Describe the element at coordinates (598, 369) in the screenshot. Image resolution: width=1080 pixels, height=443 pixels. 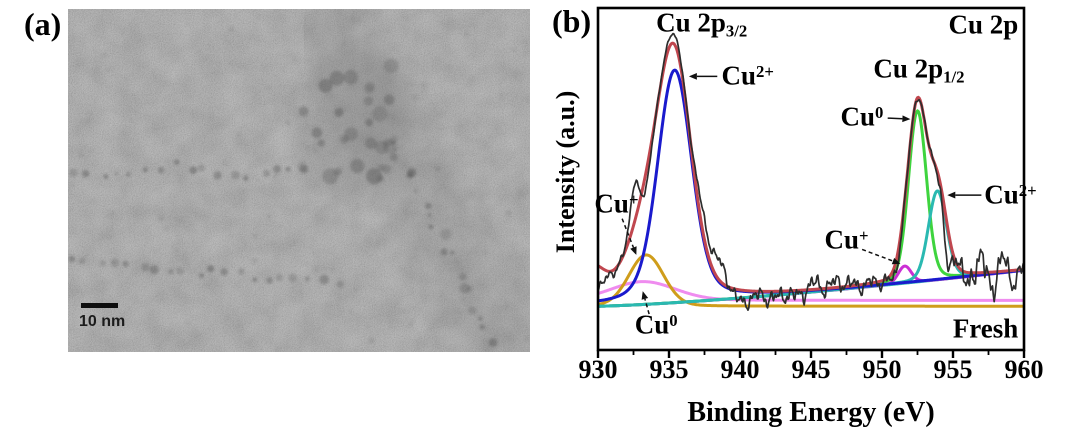
I see `x-tick-label: 930` at that location.